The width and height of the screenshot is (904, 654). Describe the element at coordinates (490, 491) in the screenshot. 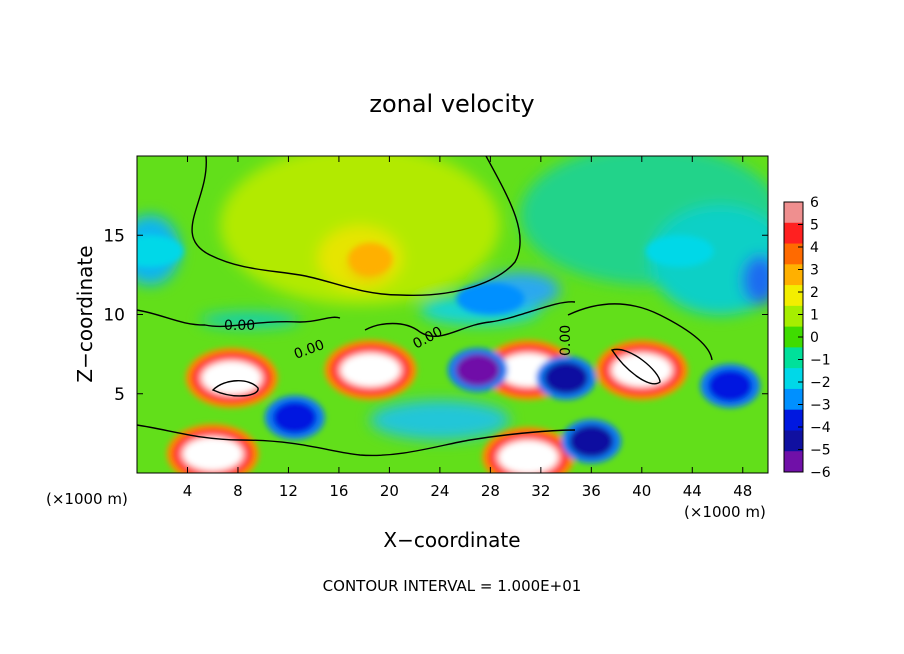

I see `x-tick-label: 28` at that location.